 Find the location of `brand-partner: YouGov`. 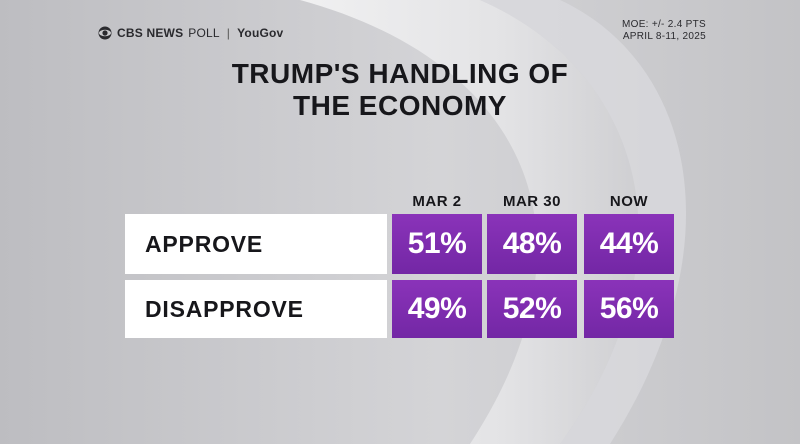

brand-partner: YouGov is located at coordinates (260, 33).